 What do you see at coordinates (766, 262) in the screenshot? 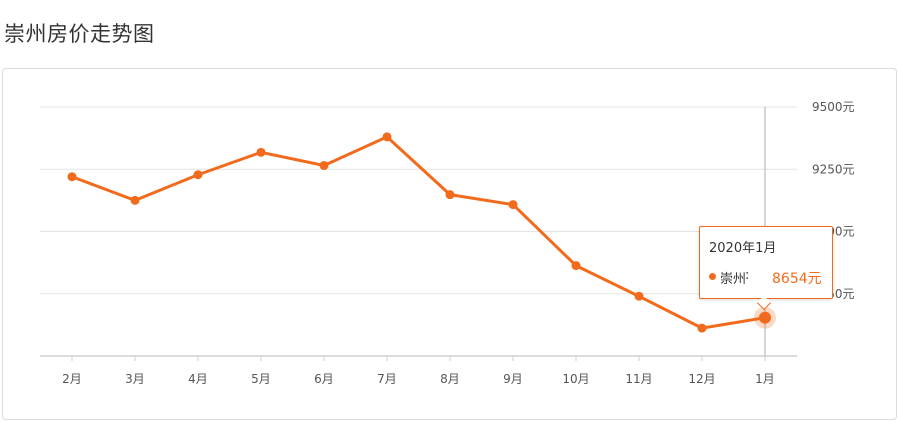
I see `chart-tooltip: 2020年1月 崇州 : 8654元` at bounding box center [766, 262].